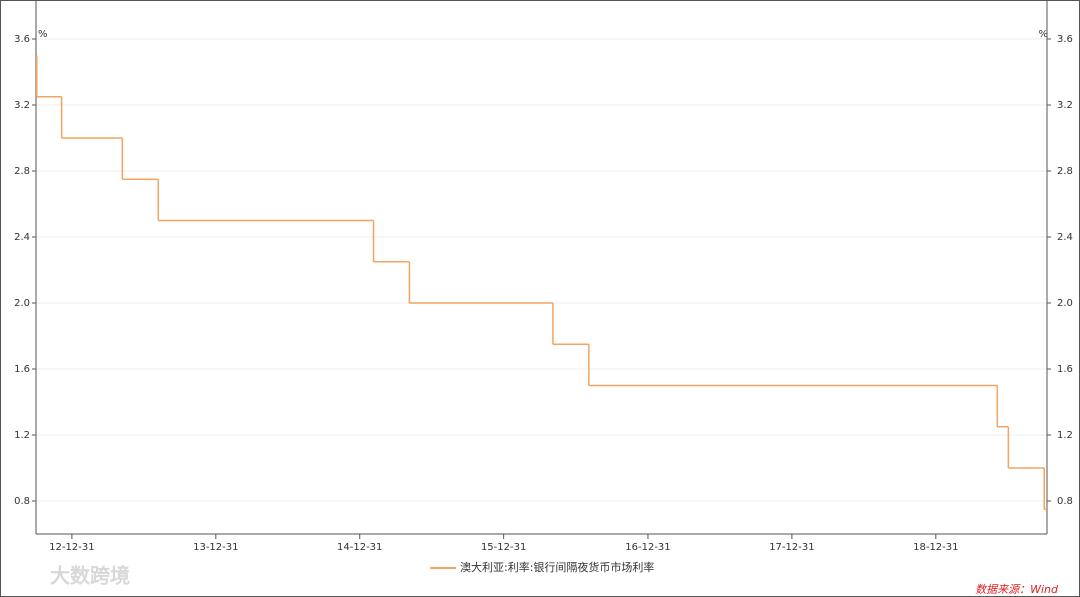 This screenshot has width=1080, height=597. I want to click on x-tick-label: 15-12-31, so click(503, 547).